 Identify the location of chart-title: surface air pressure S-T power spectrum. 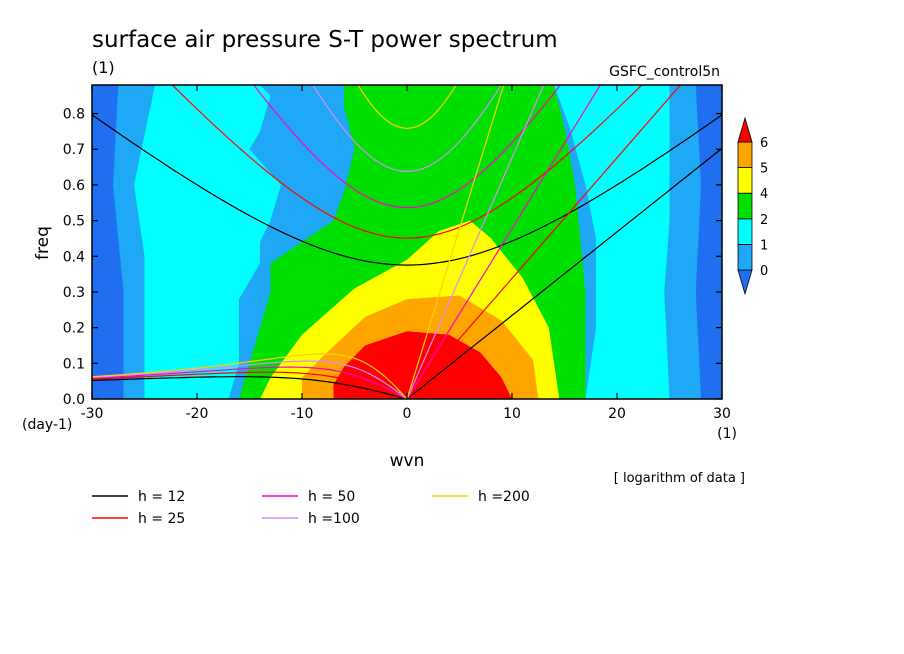
(325, 40).